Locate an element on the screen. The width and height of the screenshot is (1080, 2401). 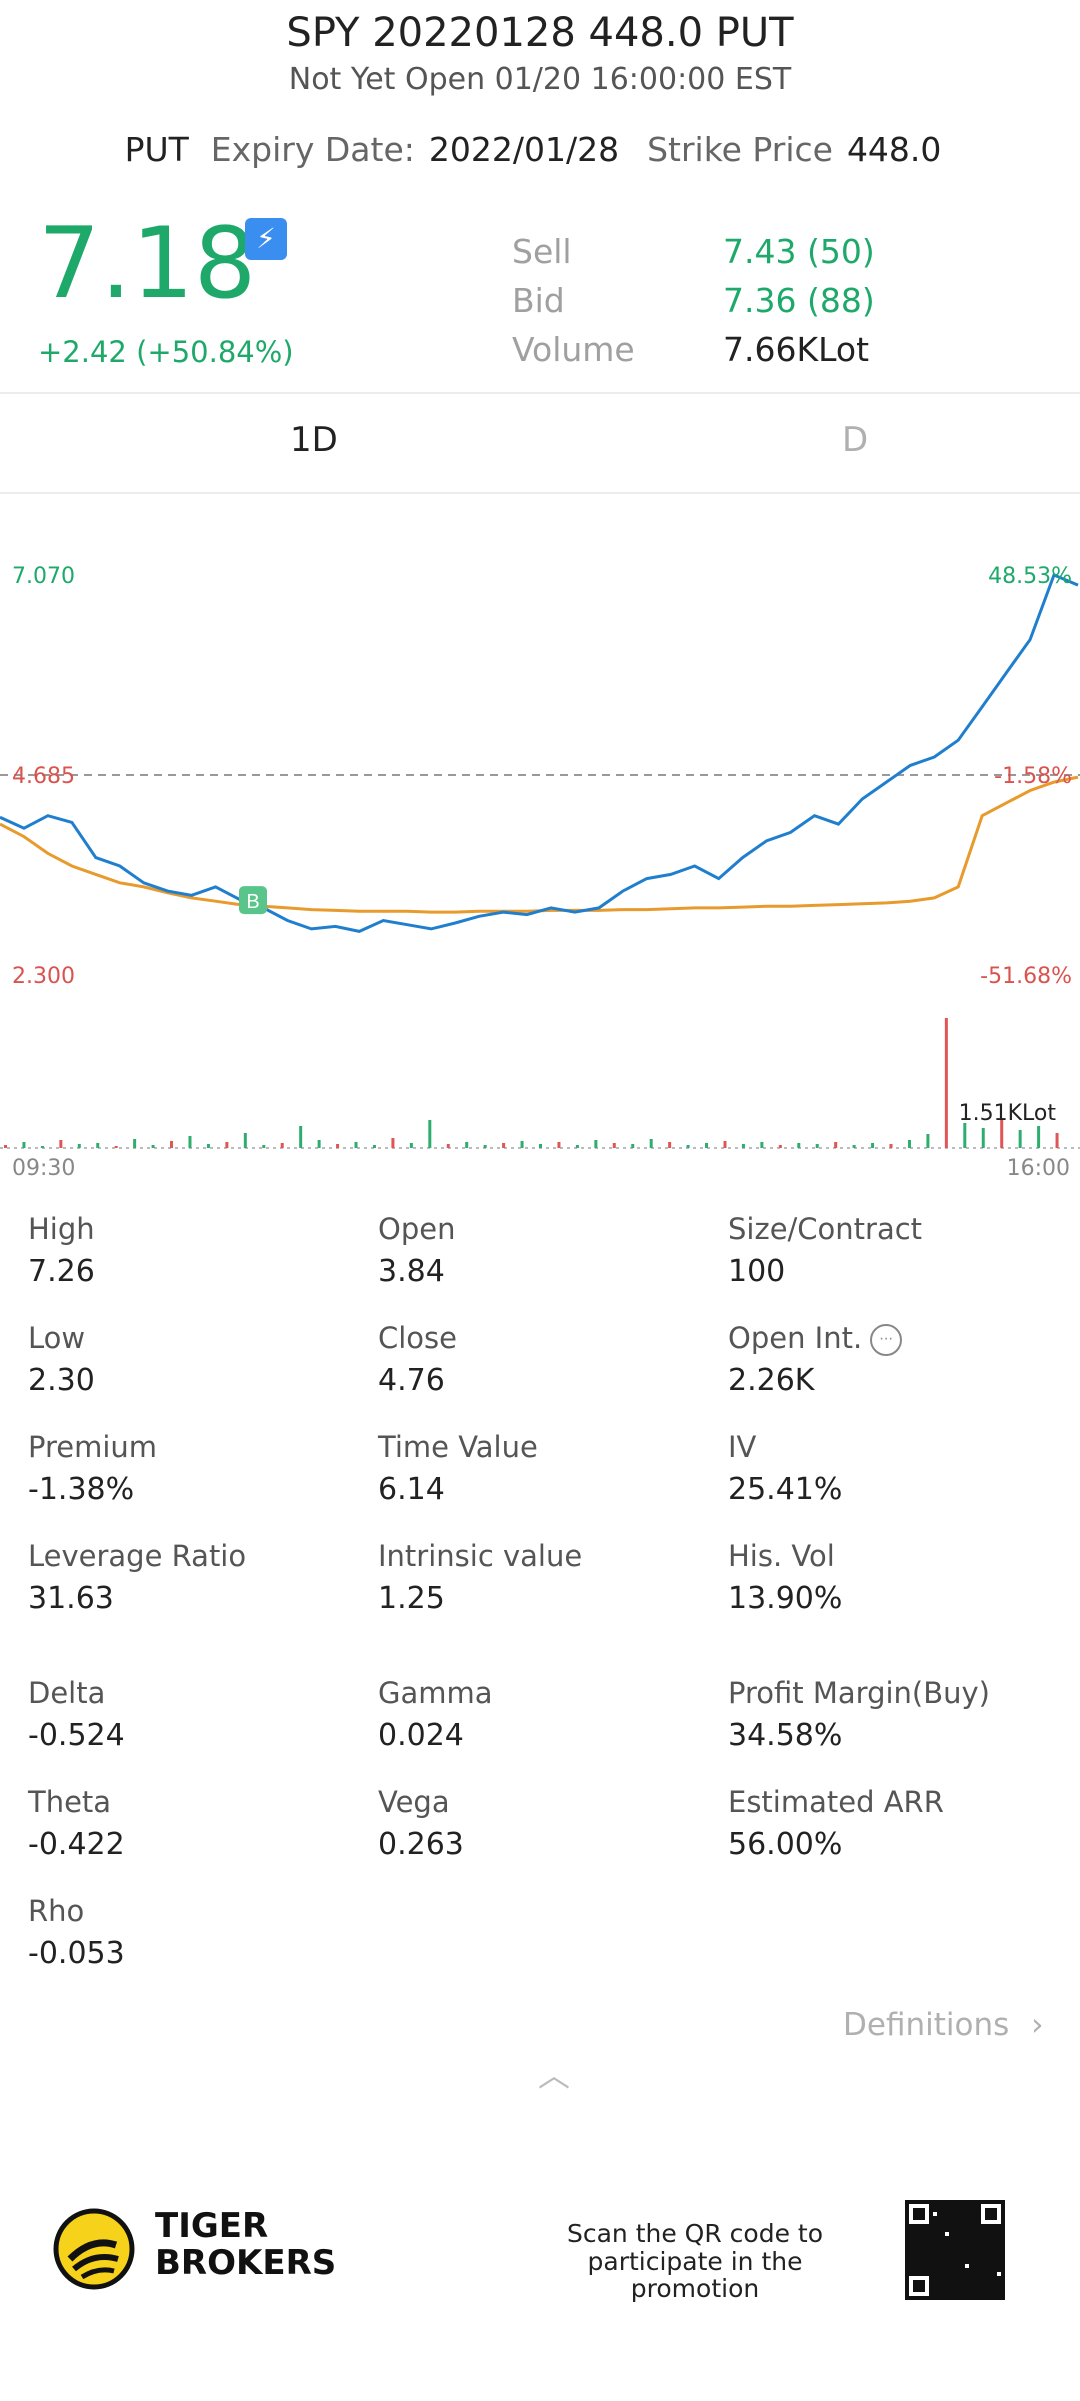
stat-value: 2.26K is located at coordinates (771, 1380).